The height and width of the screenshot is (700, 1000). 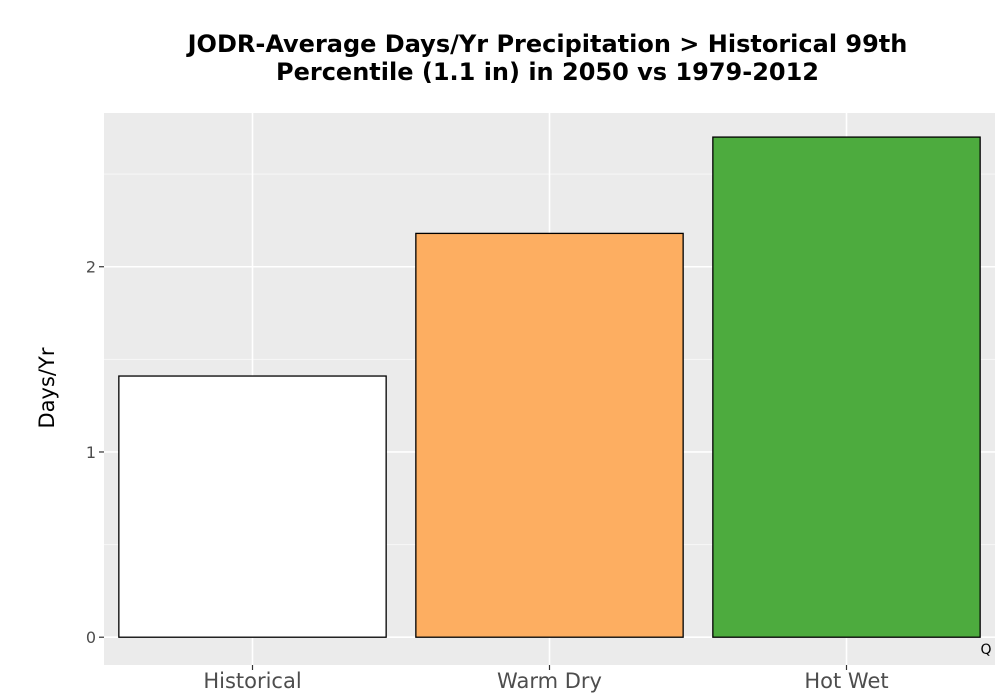 I want to click on y-axis: 0 1 2, so click(x=95, y=452).